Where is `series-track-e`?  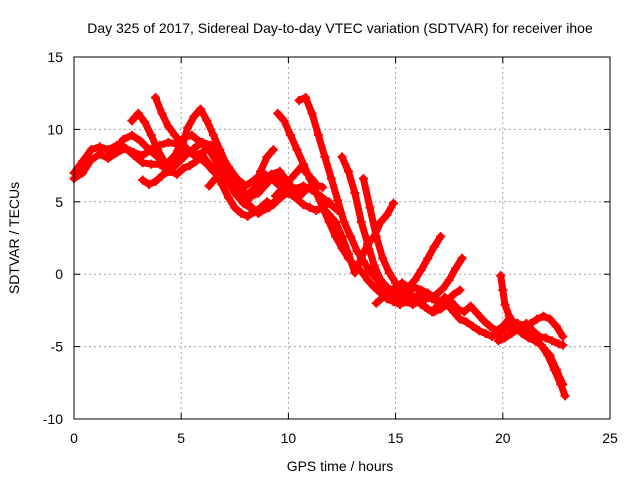
series-track-e is located at coordinates (202, 164).